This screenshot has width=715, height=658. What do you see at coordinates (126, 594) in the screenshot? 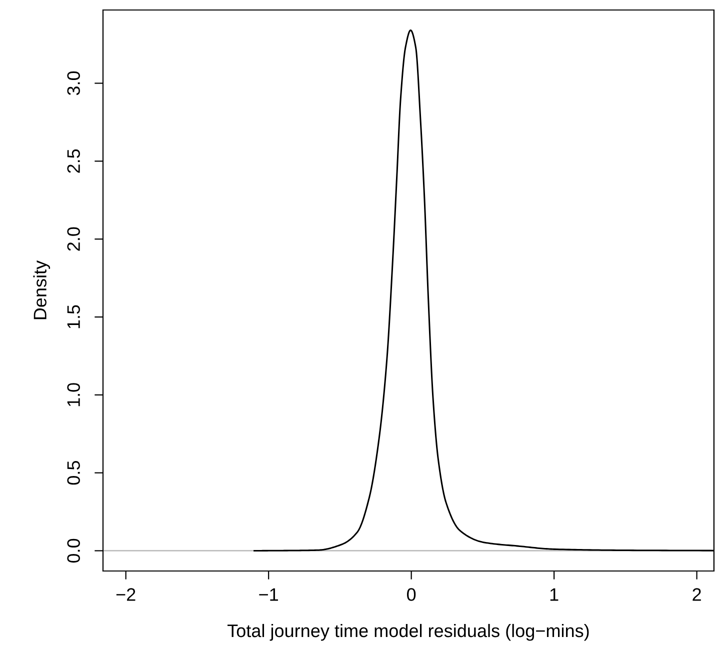
I see `x-tick-label: −2` at bounding box center [126, 594].